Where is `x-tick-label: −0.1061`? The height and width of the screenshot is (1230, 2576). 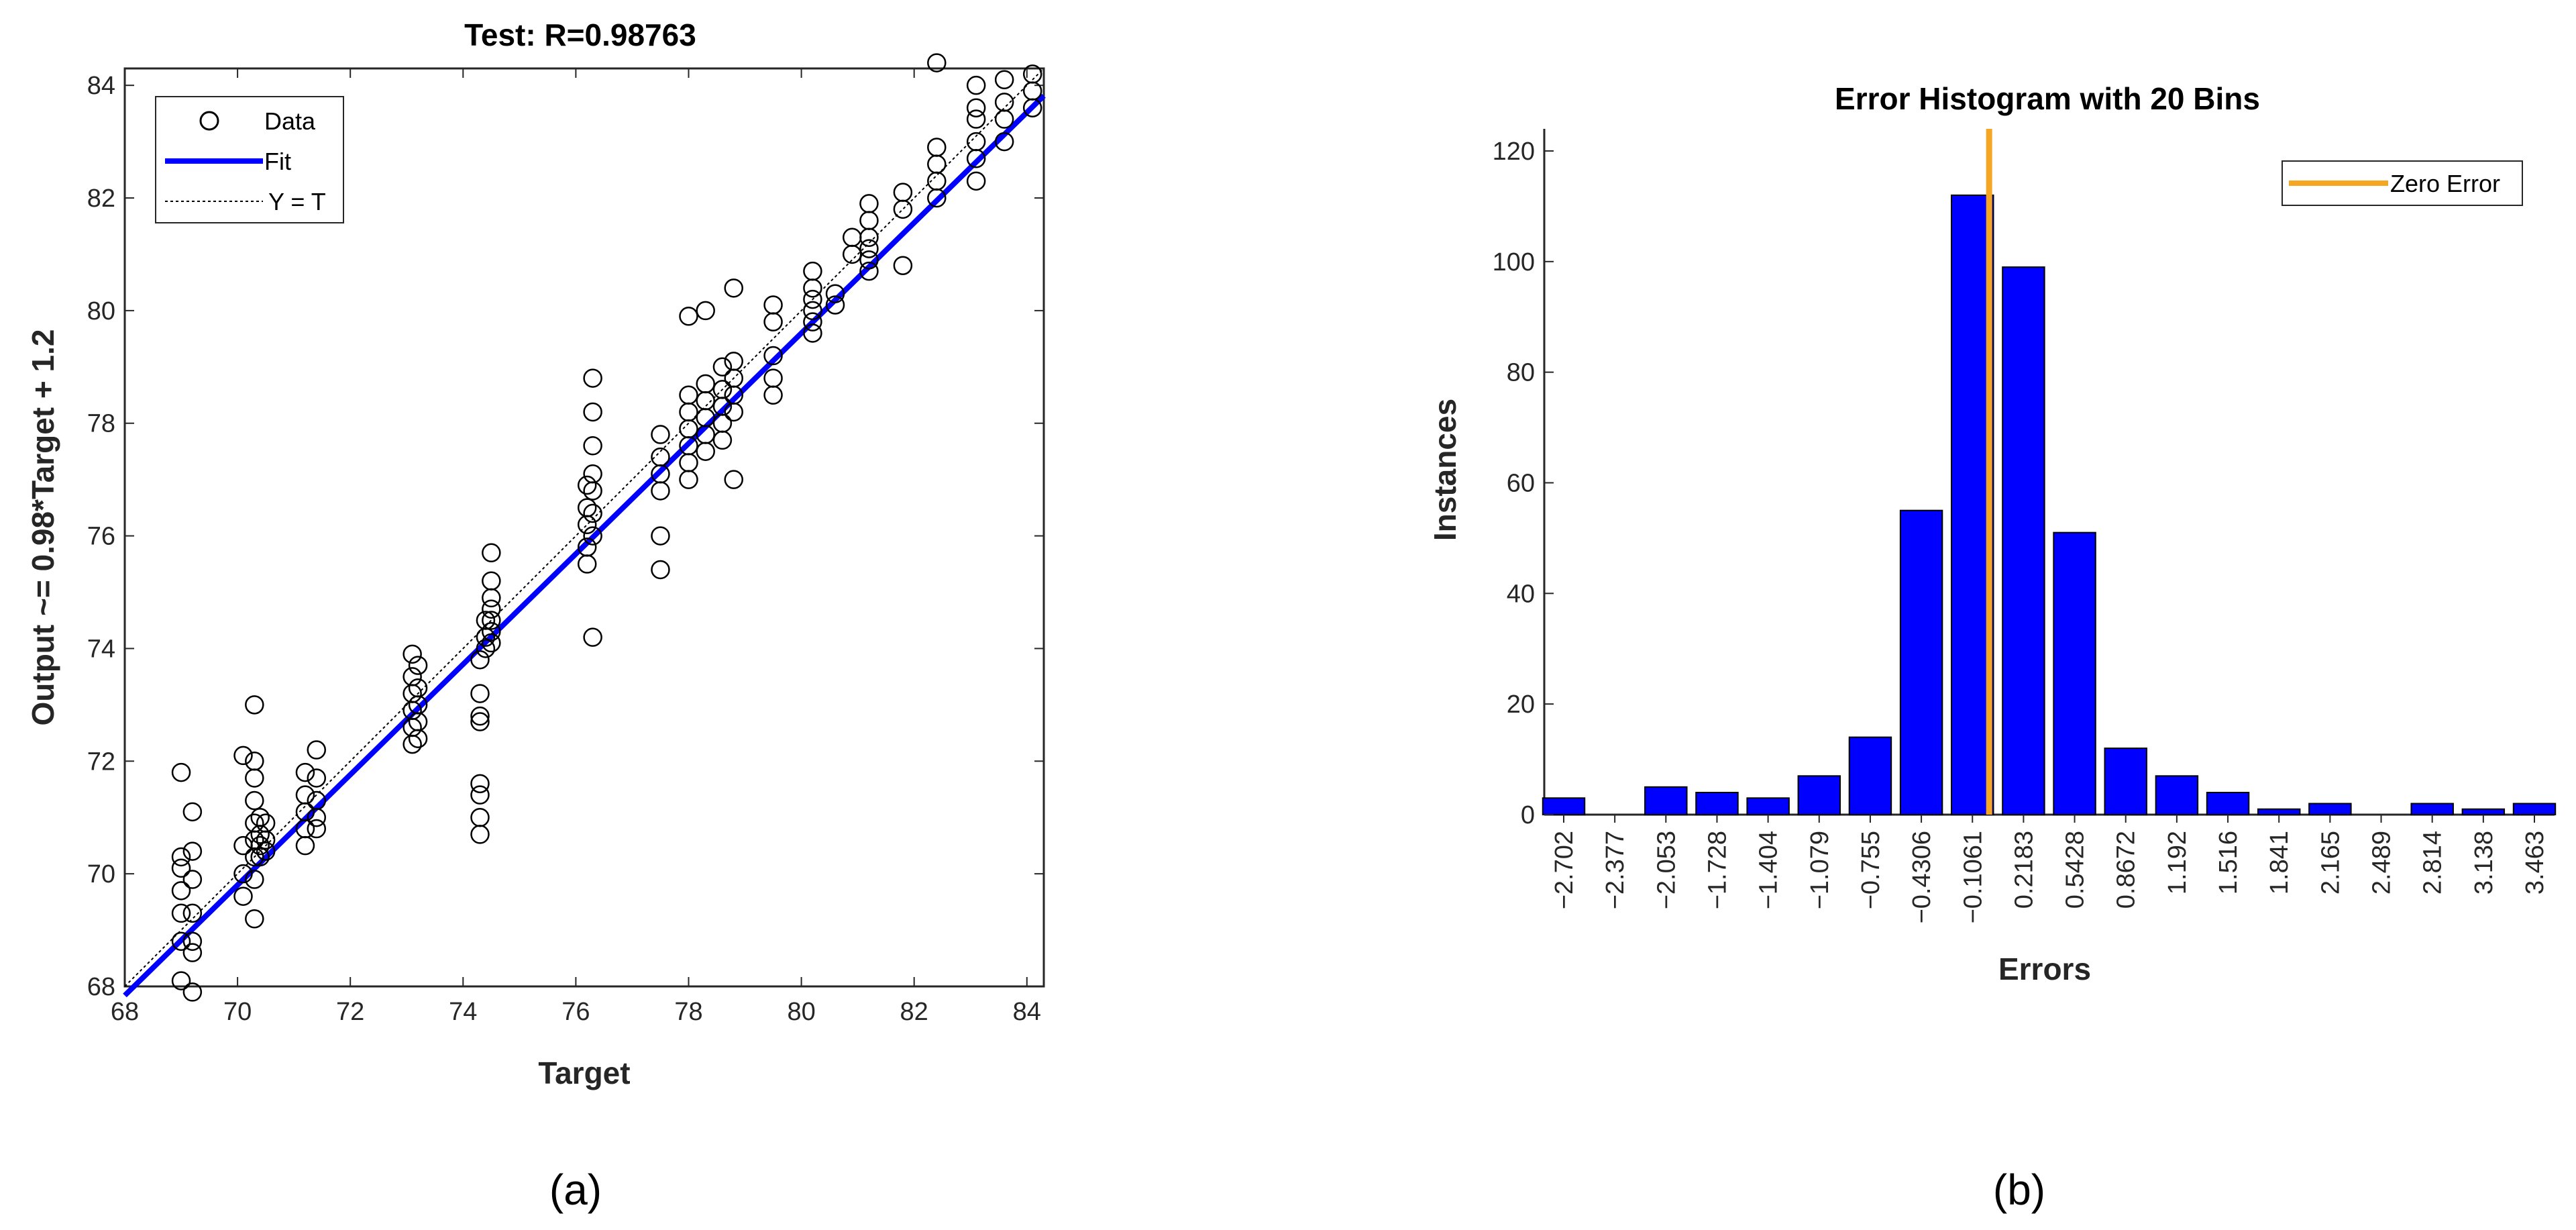 x-tick-label: −0.1061 is located at coordinates (1973, 877).